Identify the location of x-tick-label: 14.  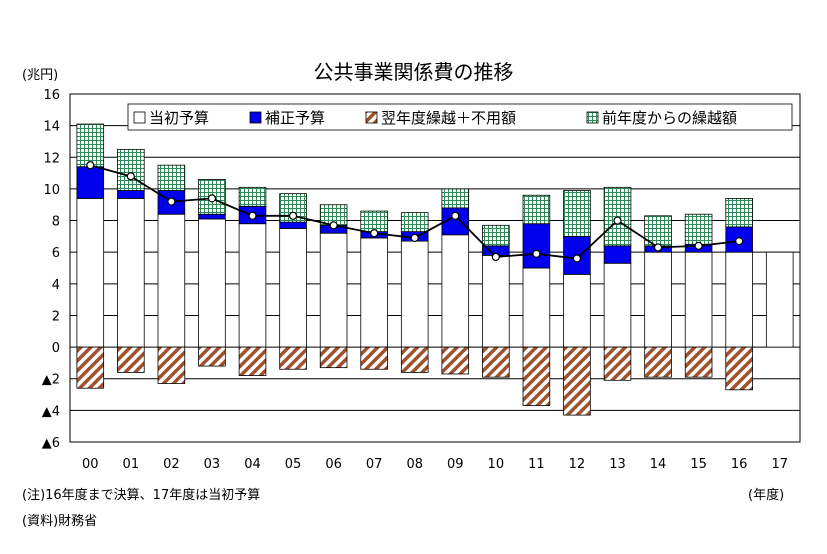
(658, 464).